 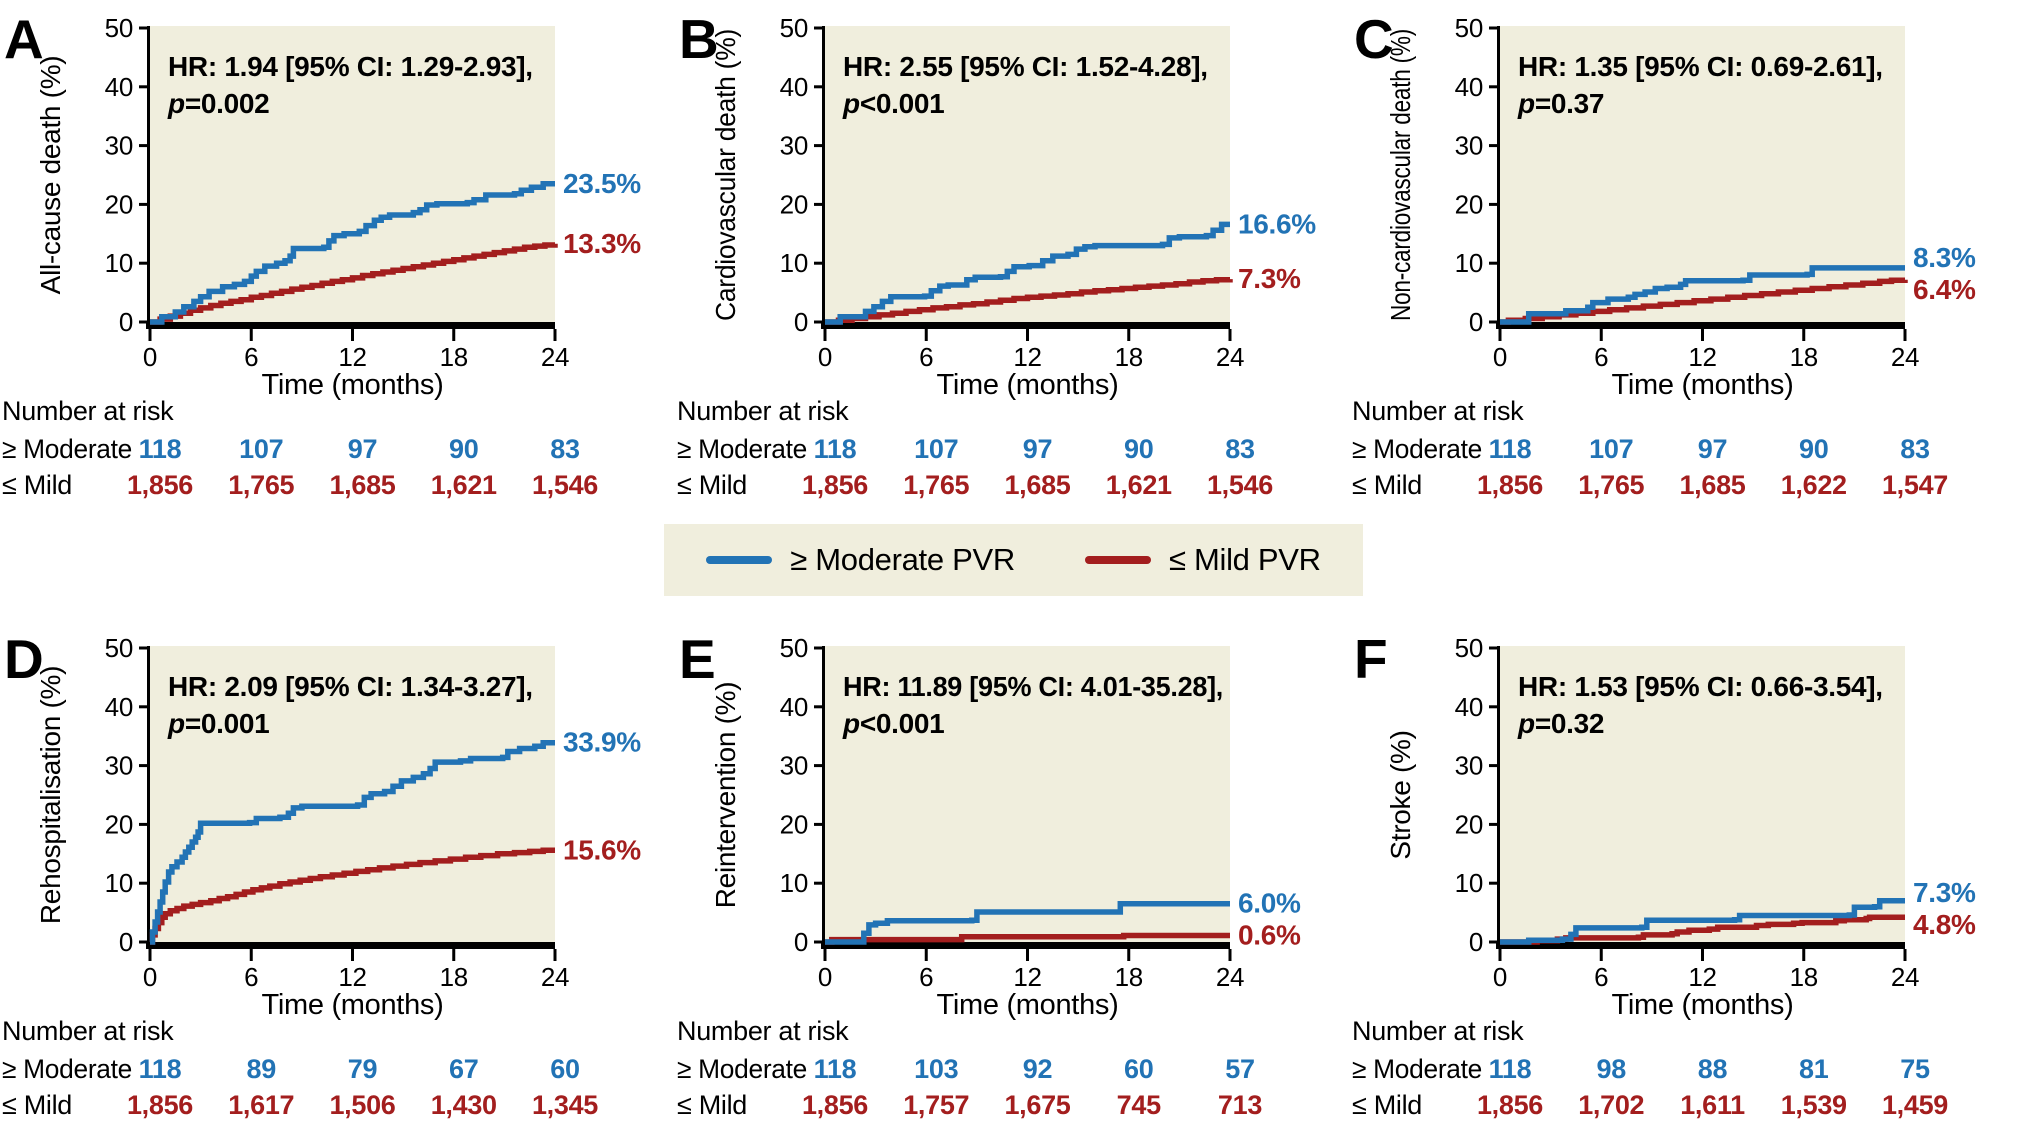 I want to click on hr-annotation: HR: 1.35 [95% CI: 0.69-2.61],, so click(x=1700, y=66).